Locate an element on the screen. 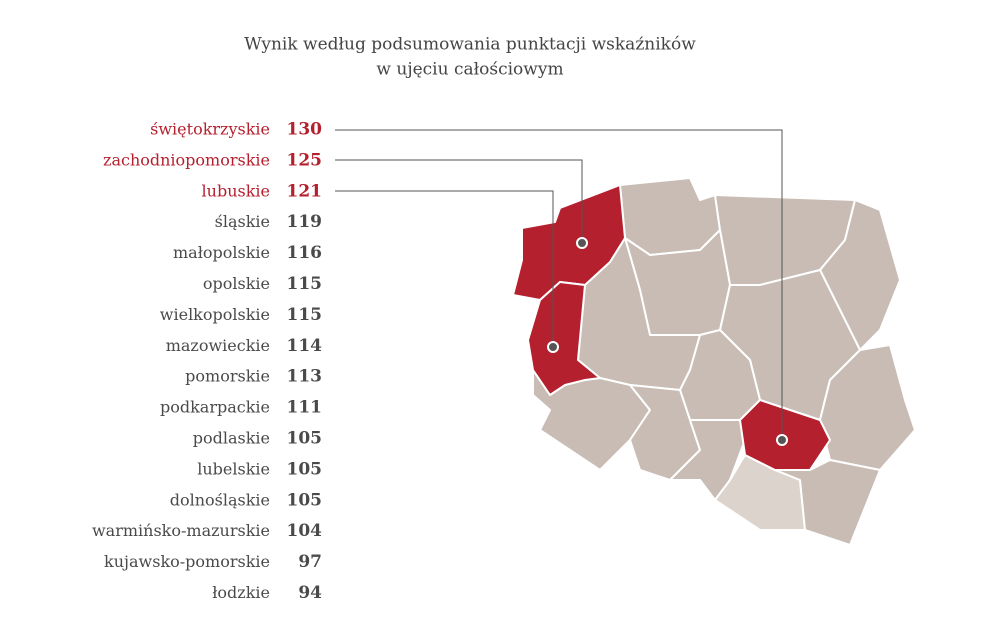 This screenshot has height=636, width=1000. region-name: wielkopolskie is located at coordinates (215, 314).